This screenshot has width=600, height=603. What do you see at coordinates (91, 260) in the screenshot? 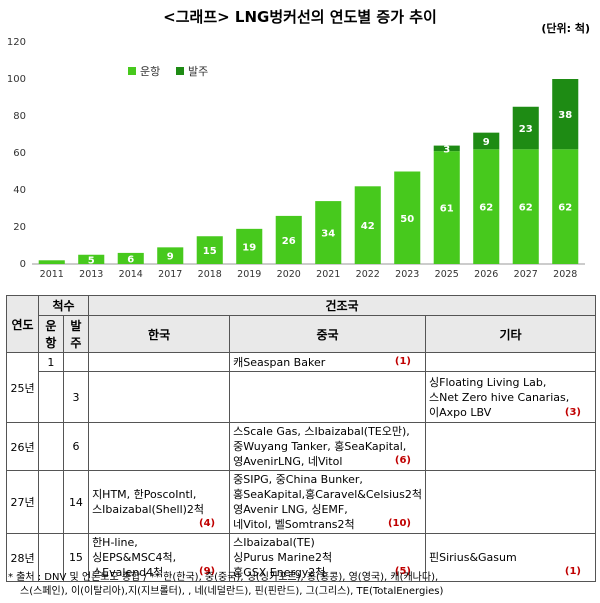
I see `data-label: 5` at bounding box center [91, 260].